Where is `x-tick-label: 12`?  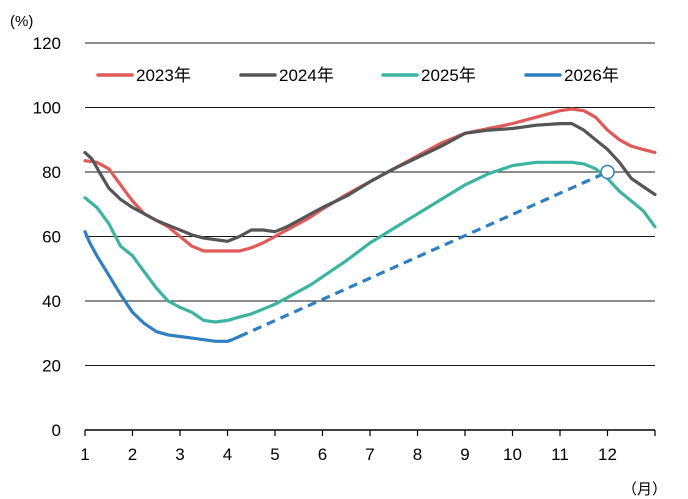
x-tick-label: 12 is located at coordinates (607, 454).